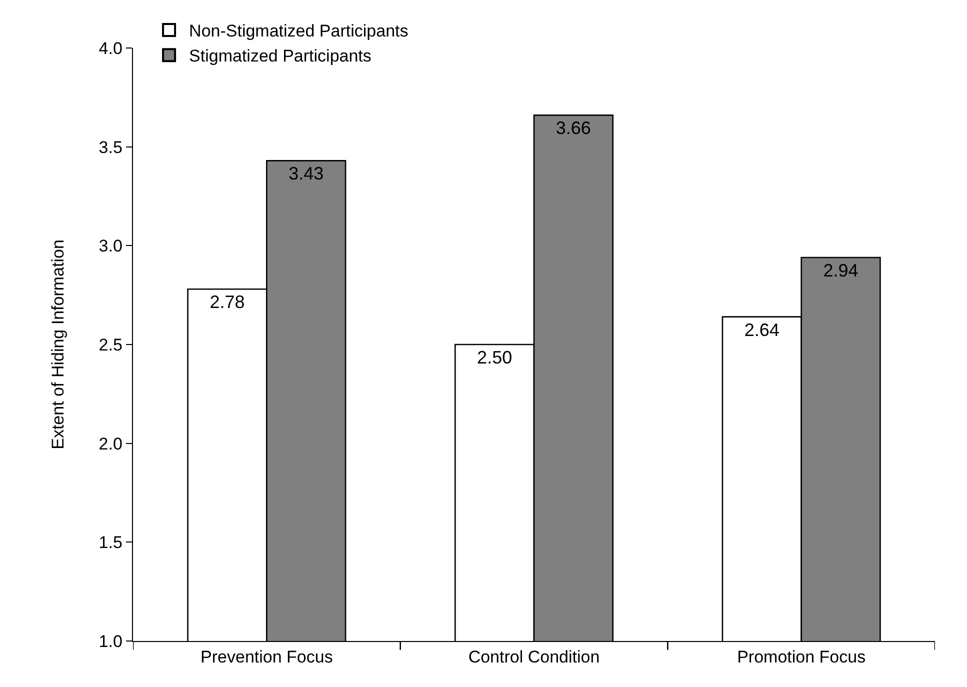 Image resolution: width=967 pixels, height=687 pixels. I want to click on data-label: 3.66, so click(573, 128).